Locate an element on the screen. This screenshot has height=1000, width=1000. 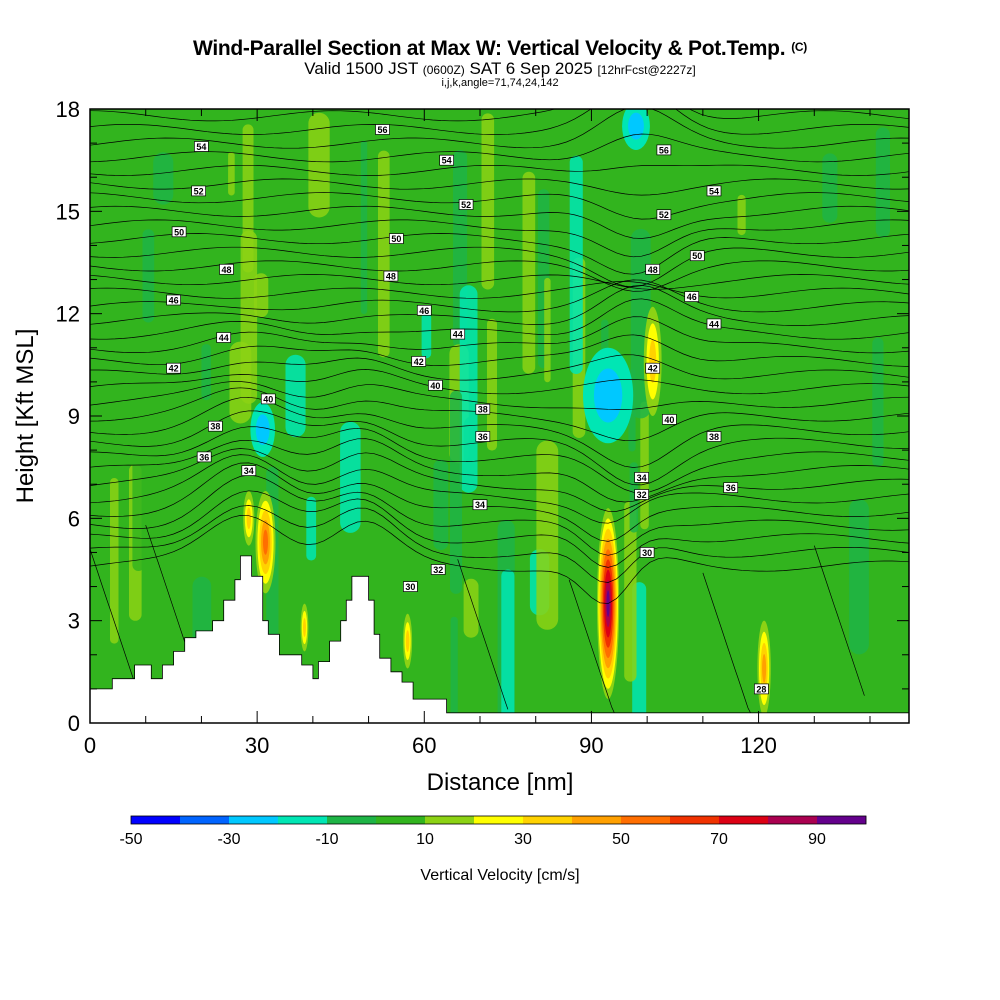
colorbar-frame is located at coordinates (498, 820).